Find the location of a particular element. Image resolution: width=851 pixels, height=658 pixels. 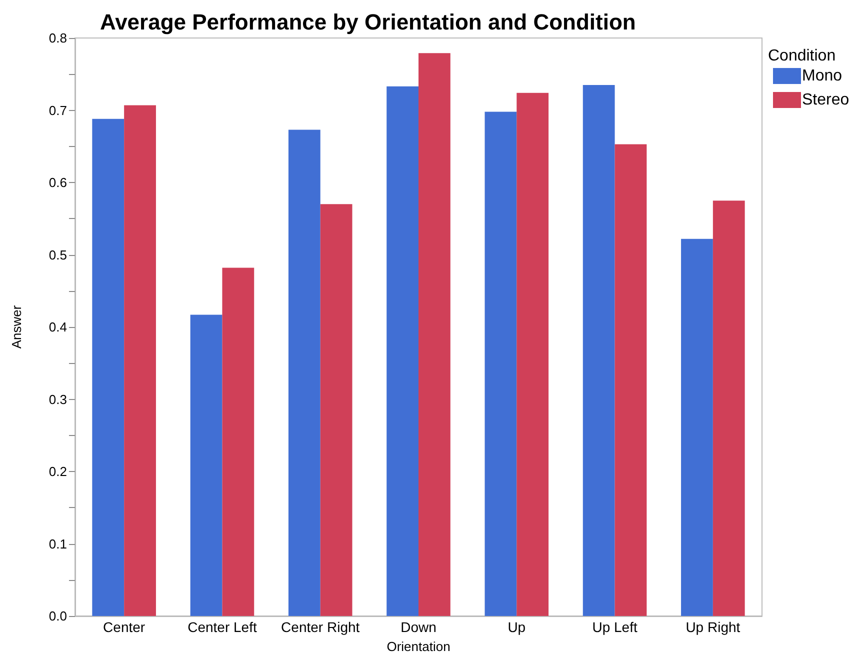

x-tick-label: Up is located at coordinates (517, 627).